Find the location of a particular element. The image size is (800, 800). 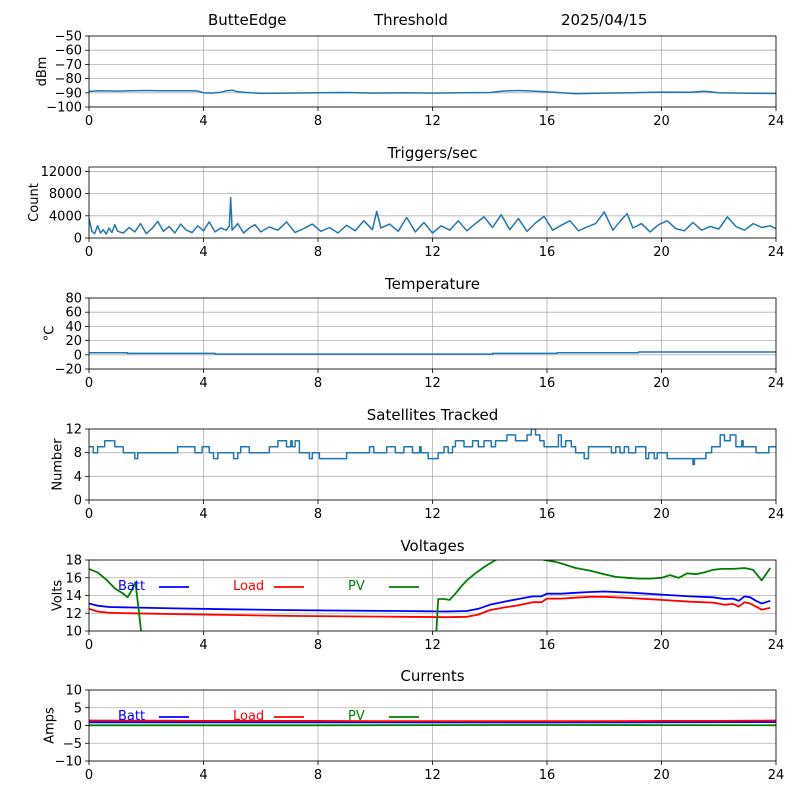

y-tick-label: 12 is located at coordinates (73, 614).